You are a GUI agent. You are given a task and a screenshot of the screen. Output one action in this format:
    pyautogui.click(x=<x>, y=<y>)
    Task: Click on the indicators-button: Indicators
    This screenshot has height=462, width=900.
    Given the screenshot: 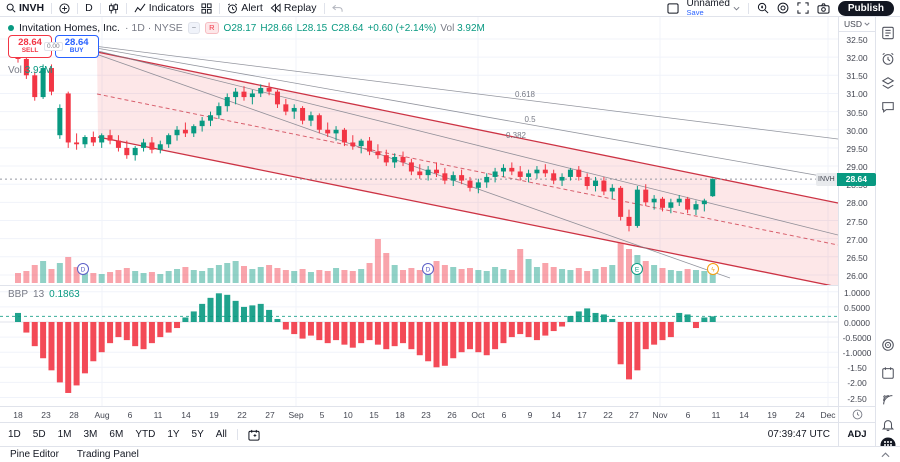 What is the action you would take?
    pyautogui.click(x=164, y=8)
    